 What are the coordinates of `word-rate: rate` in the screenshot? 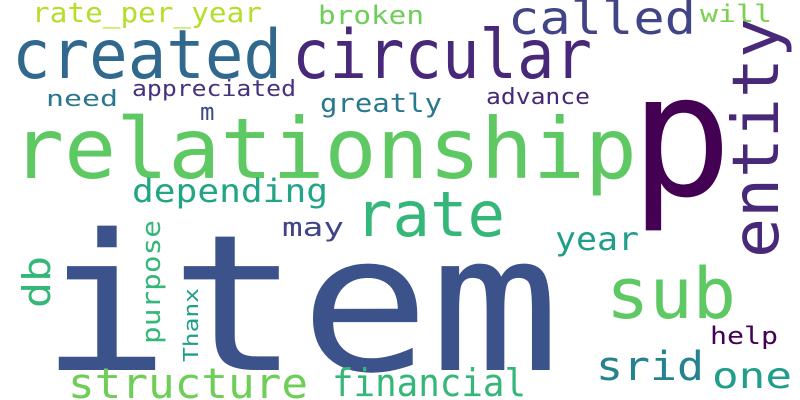 It's located at (430, 214).